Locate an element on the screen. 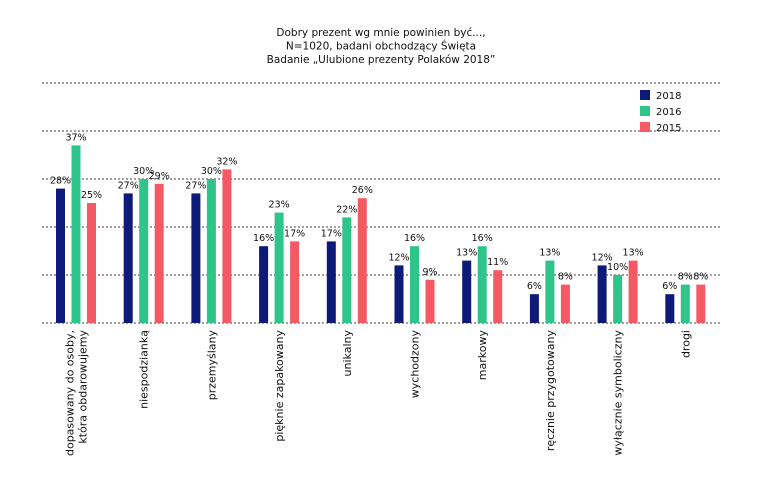 The image size is (762, 496). category-tick-label: przemyślany is located at coordinates (211, 365).